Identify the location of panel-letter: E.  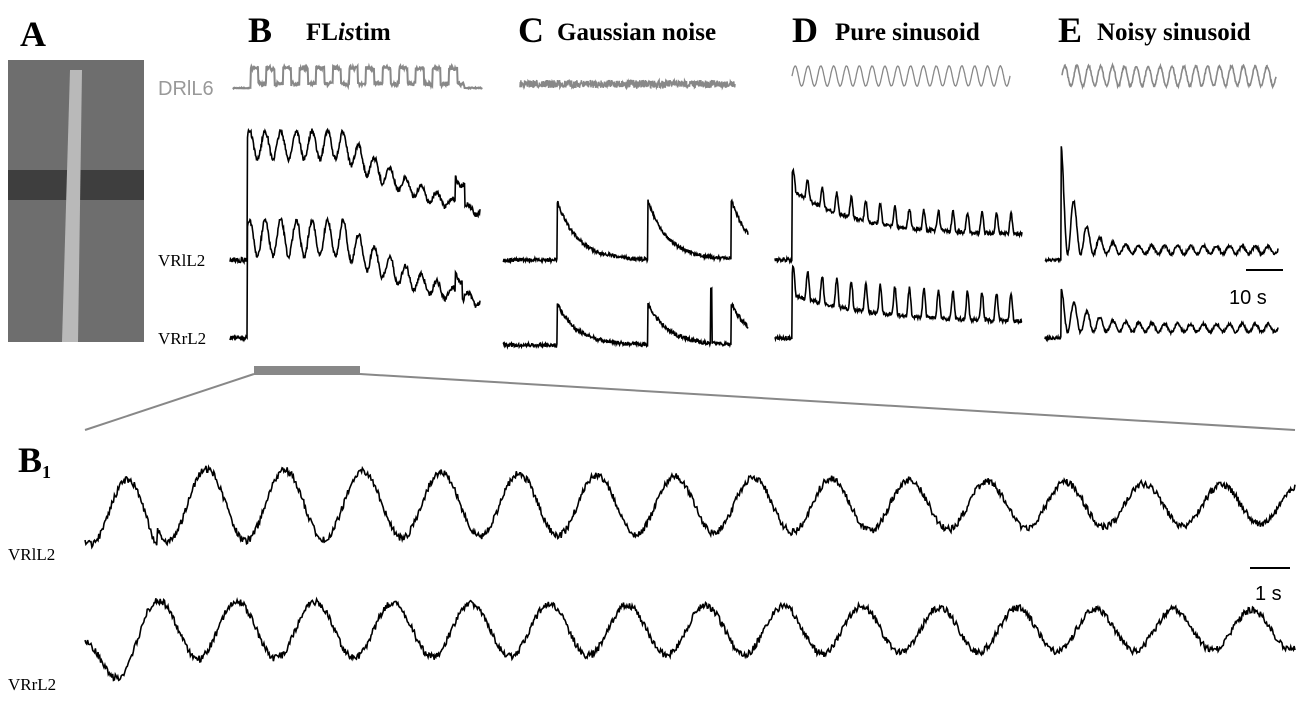
(1070, 30).